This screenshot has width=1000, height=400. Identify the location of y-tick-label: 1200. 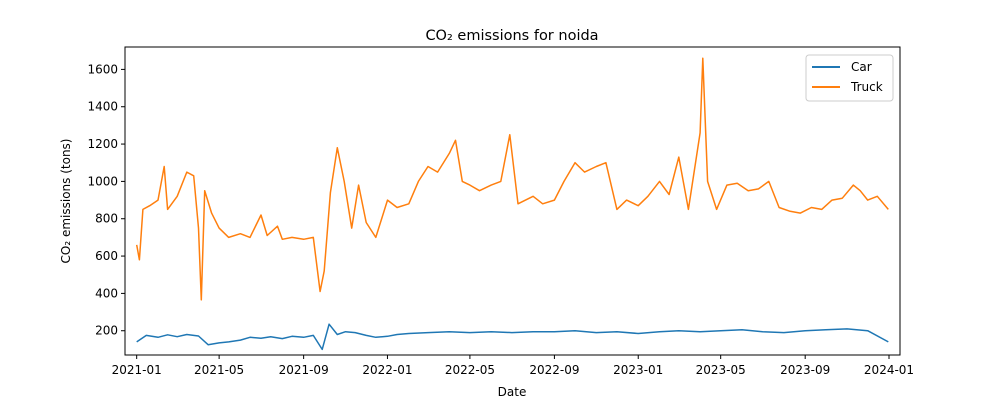
(102, 144).